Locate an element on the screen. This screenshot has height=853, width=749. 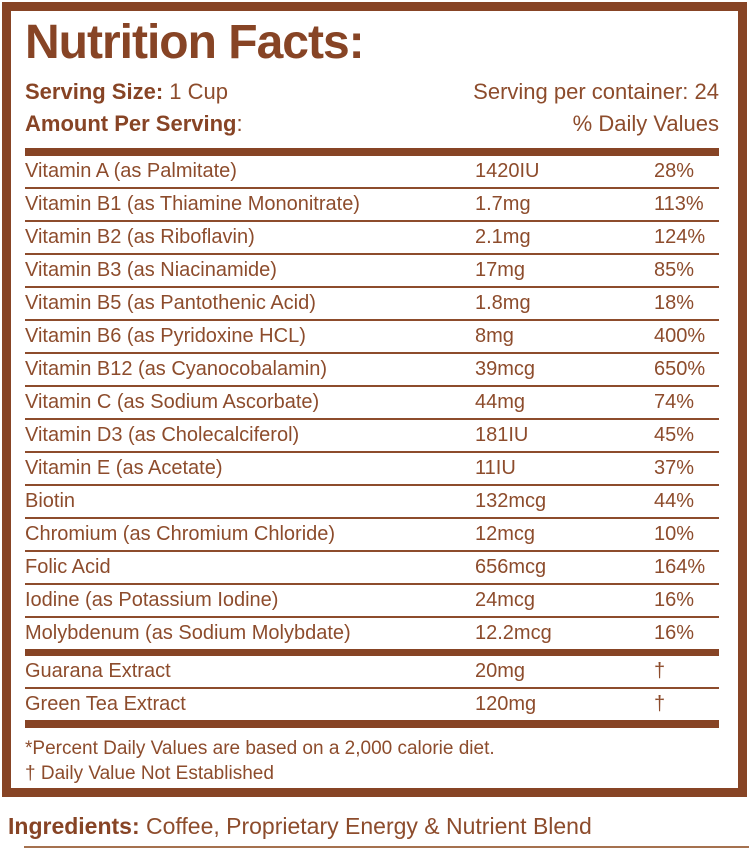
table-row: Folic Acid 656mcg 164% is located at coordinates (372, 566).